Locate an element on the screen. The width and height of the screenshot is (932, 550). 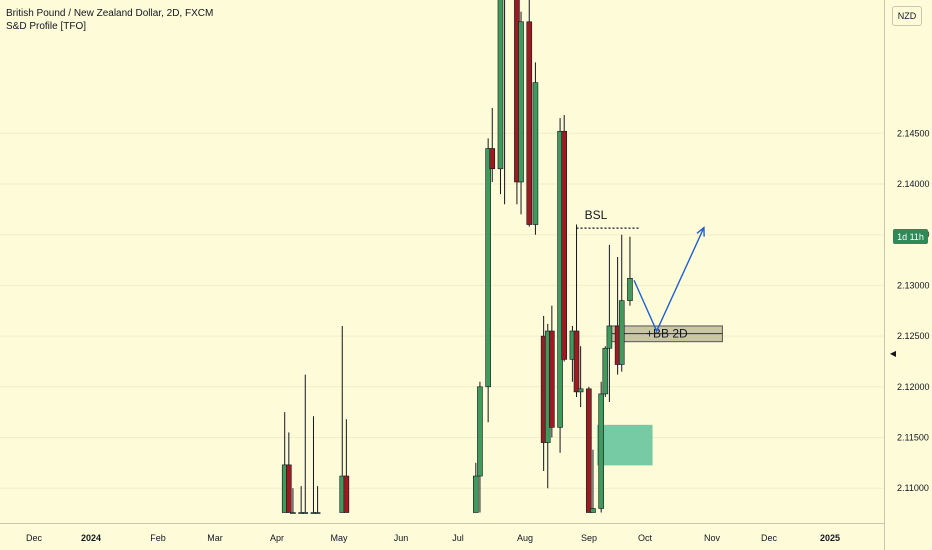
time-tick-label: 2024 is located at coordinates (91, 538).